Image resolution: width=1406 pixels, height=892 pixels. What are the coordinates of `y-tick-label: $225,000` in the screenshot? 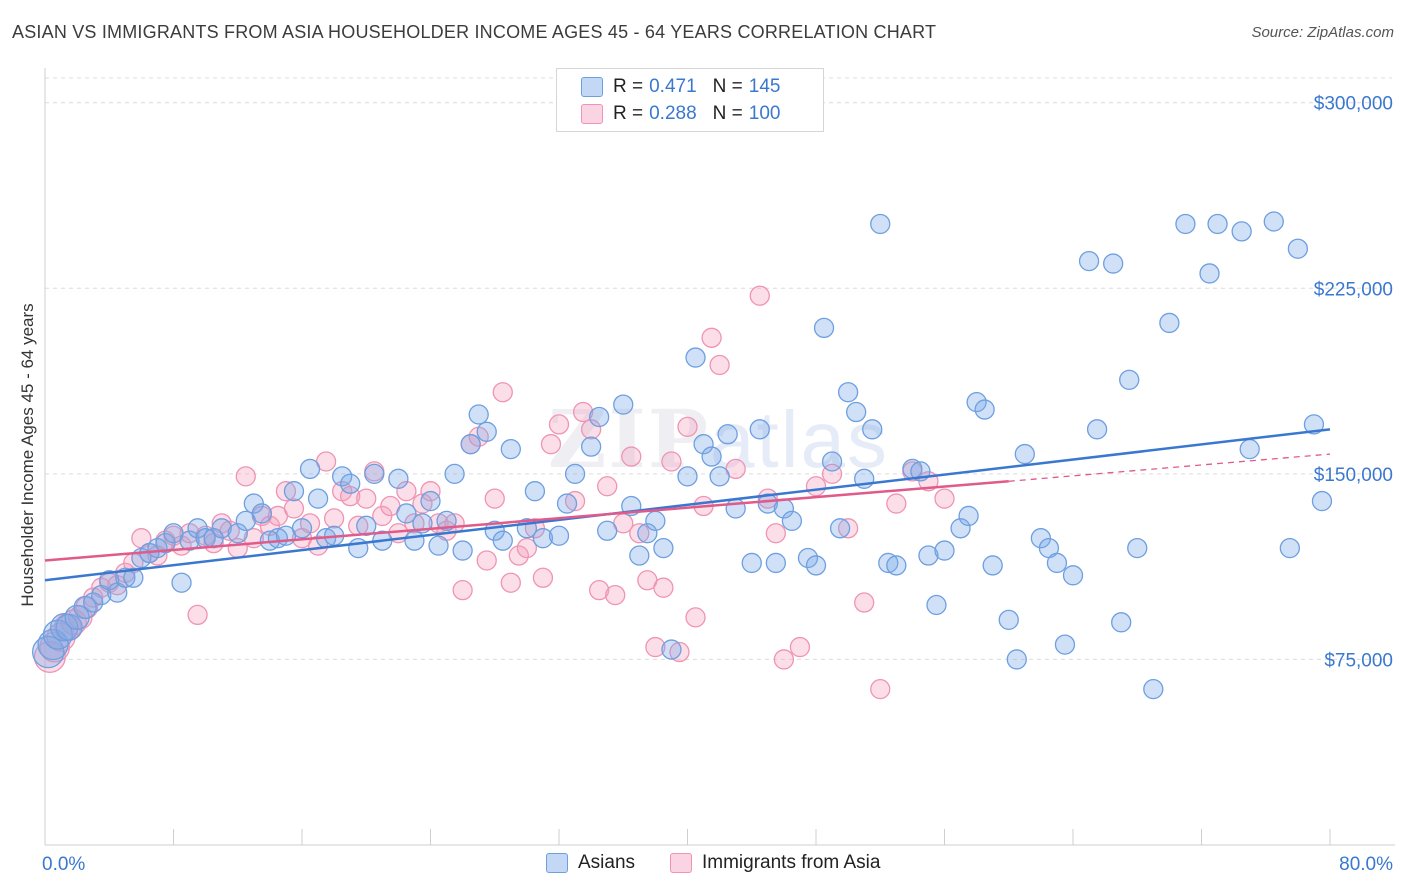 It's located at (1353, 289).